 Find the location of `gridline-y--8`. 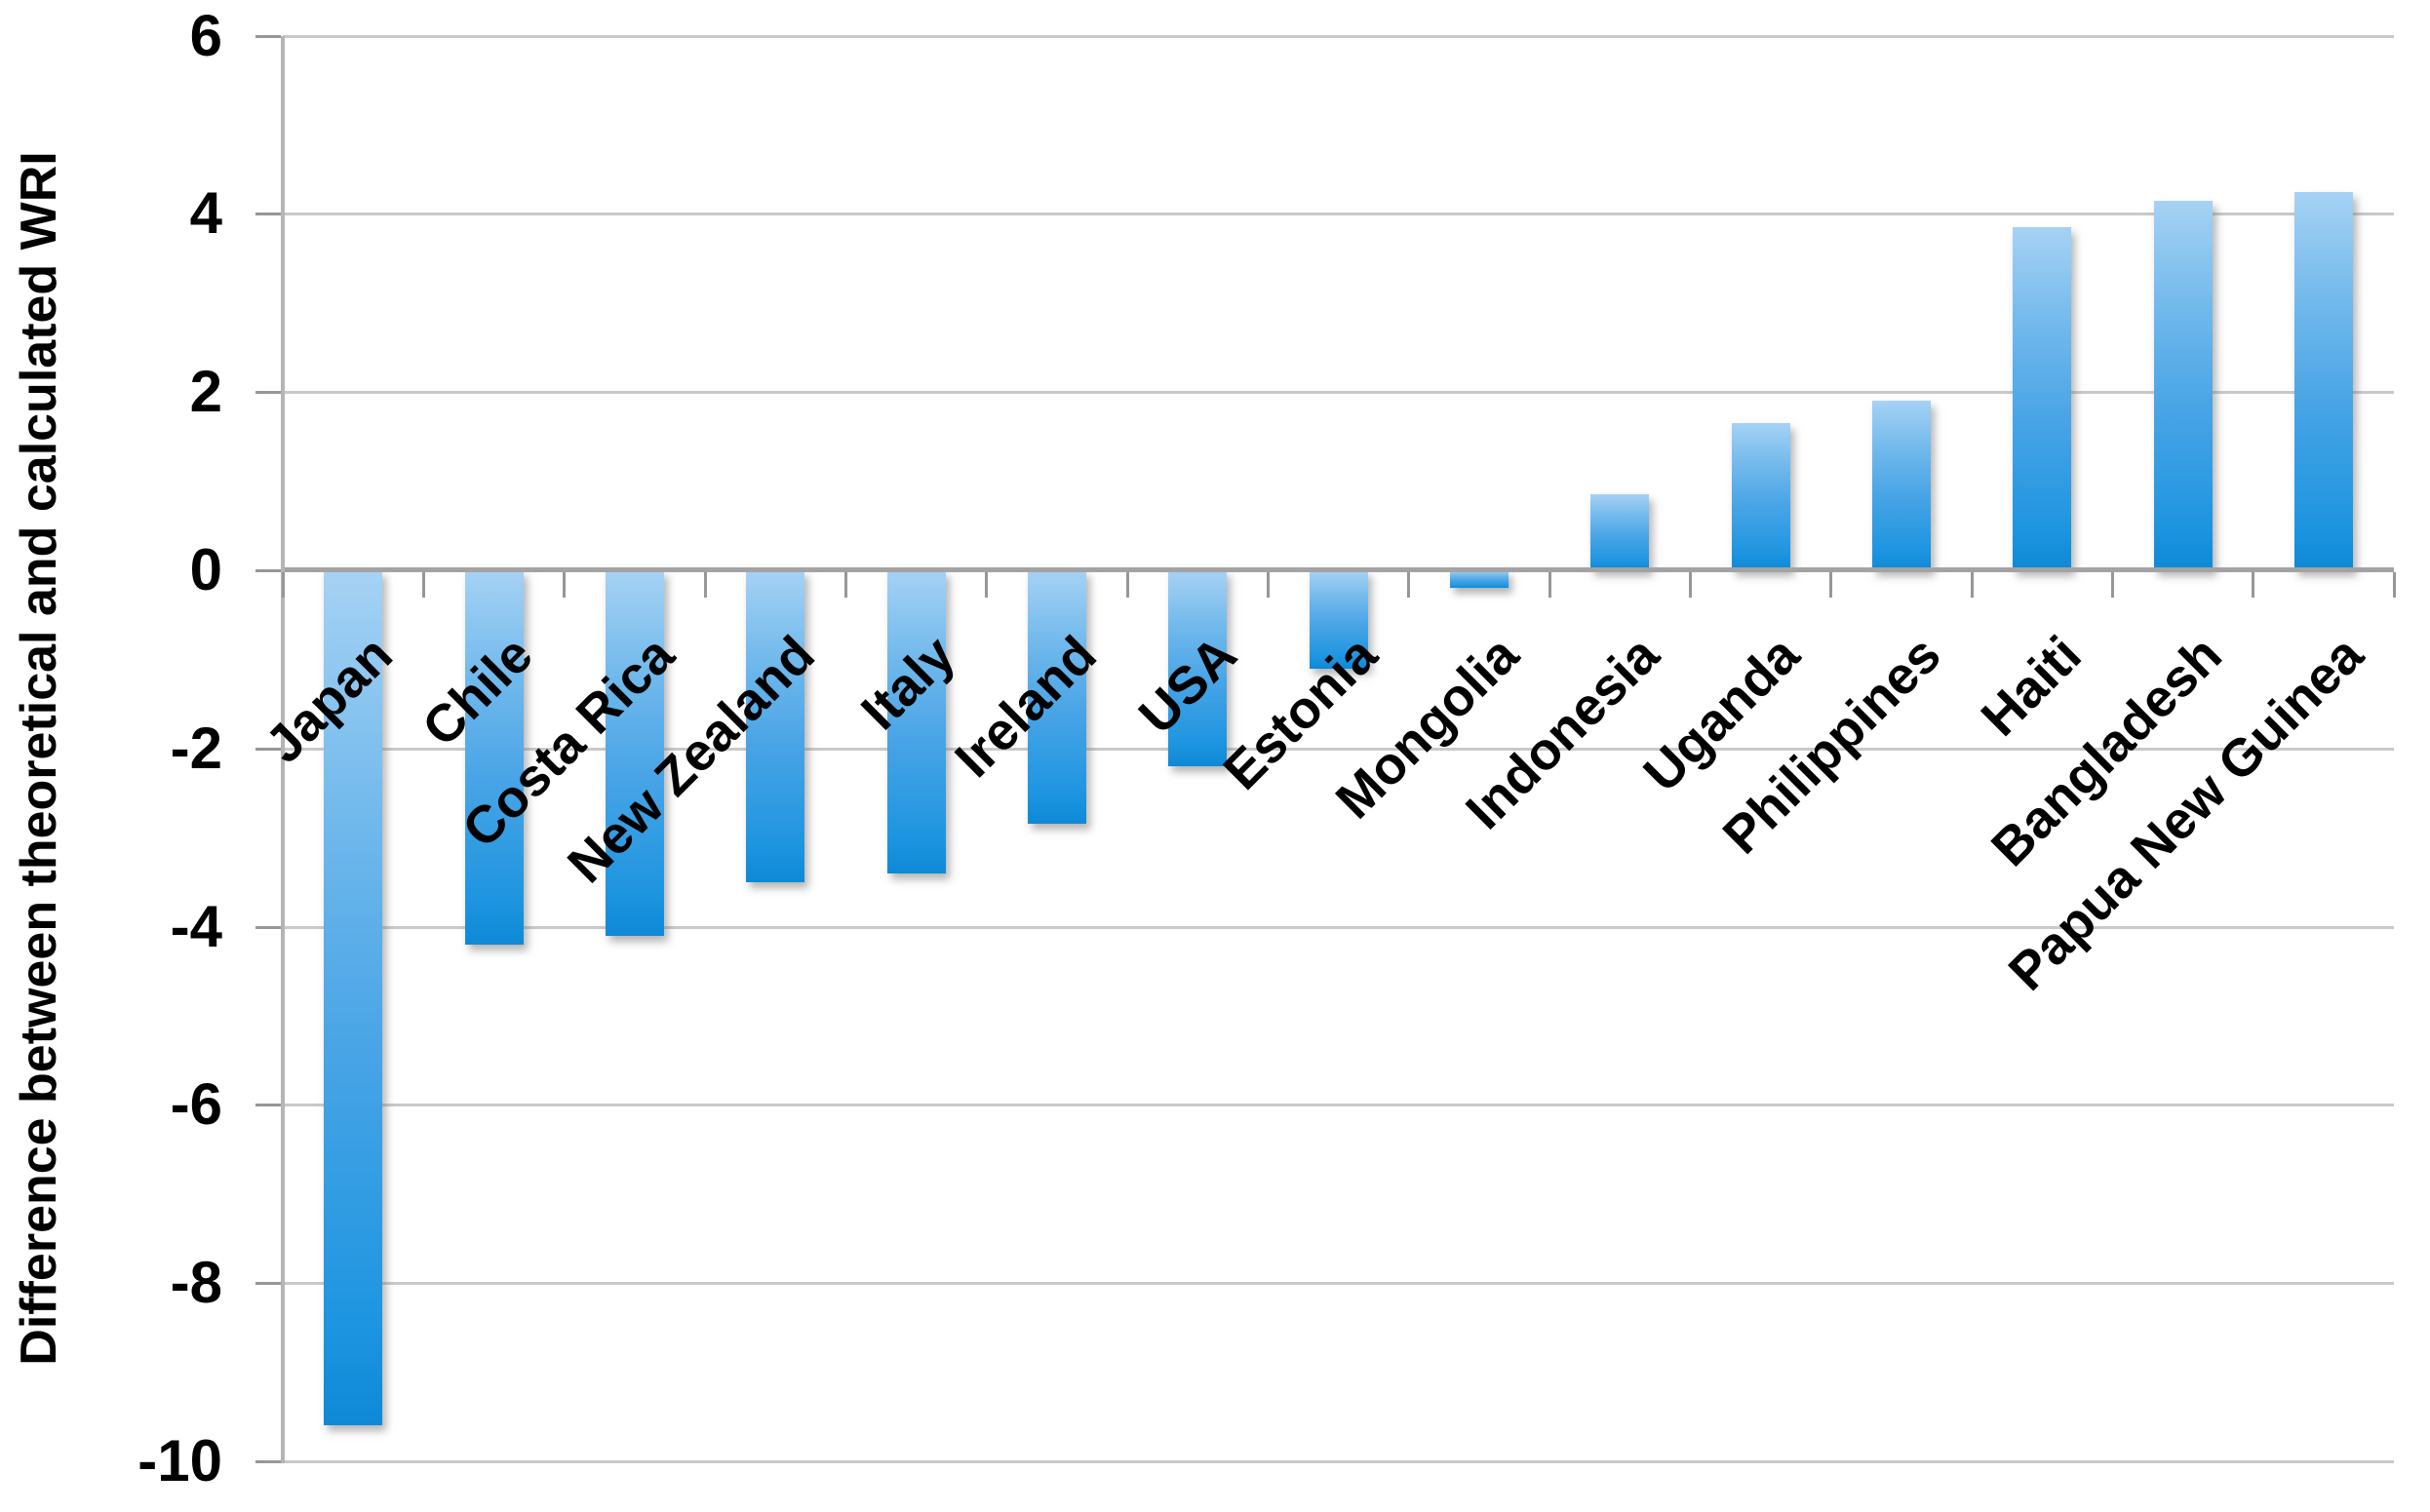

gridline-y--8 is located at coordinates (1338, 1283).